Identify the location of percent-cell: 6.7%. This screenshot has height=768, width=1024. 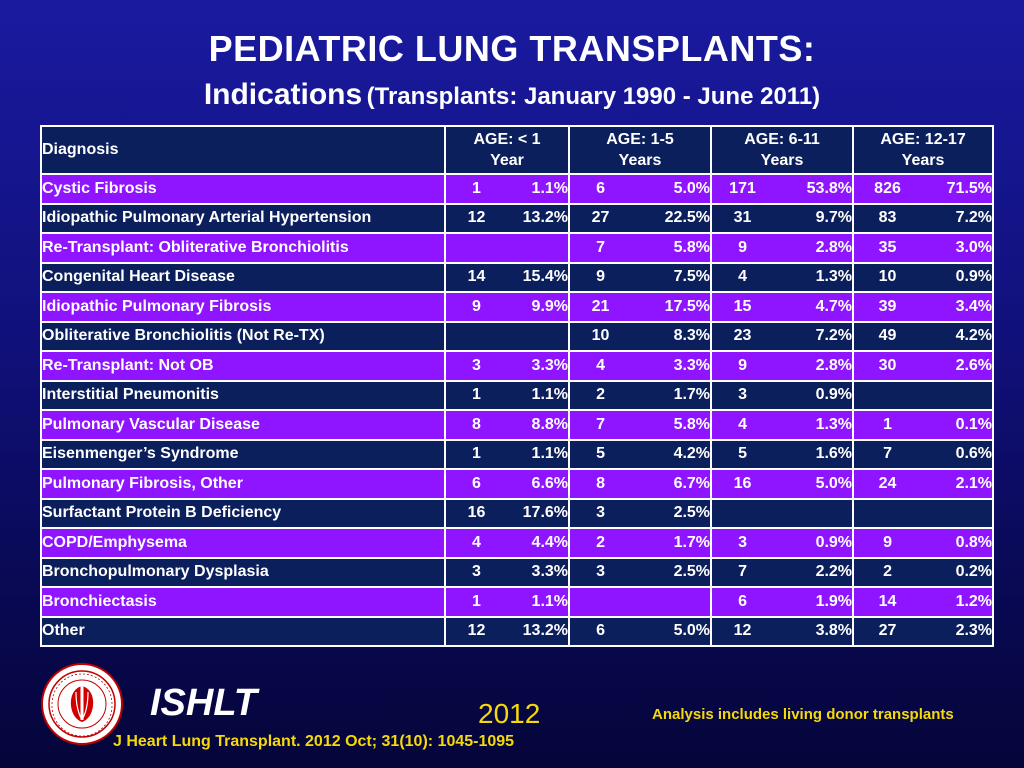
(672, 484).